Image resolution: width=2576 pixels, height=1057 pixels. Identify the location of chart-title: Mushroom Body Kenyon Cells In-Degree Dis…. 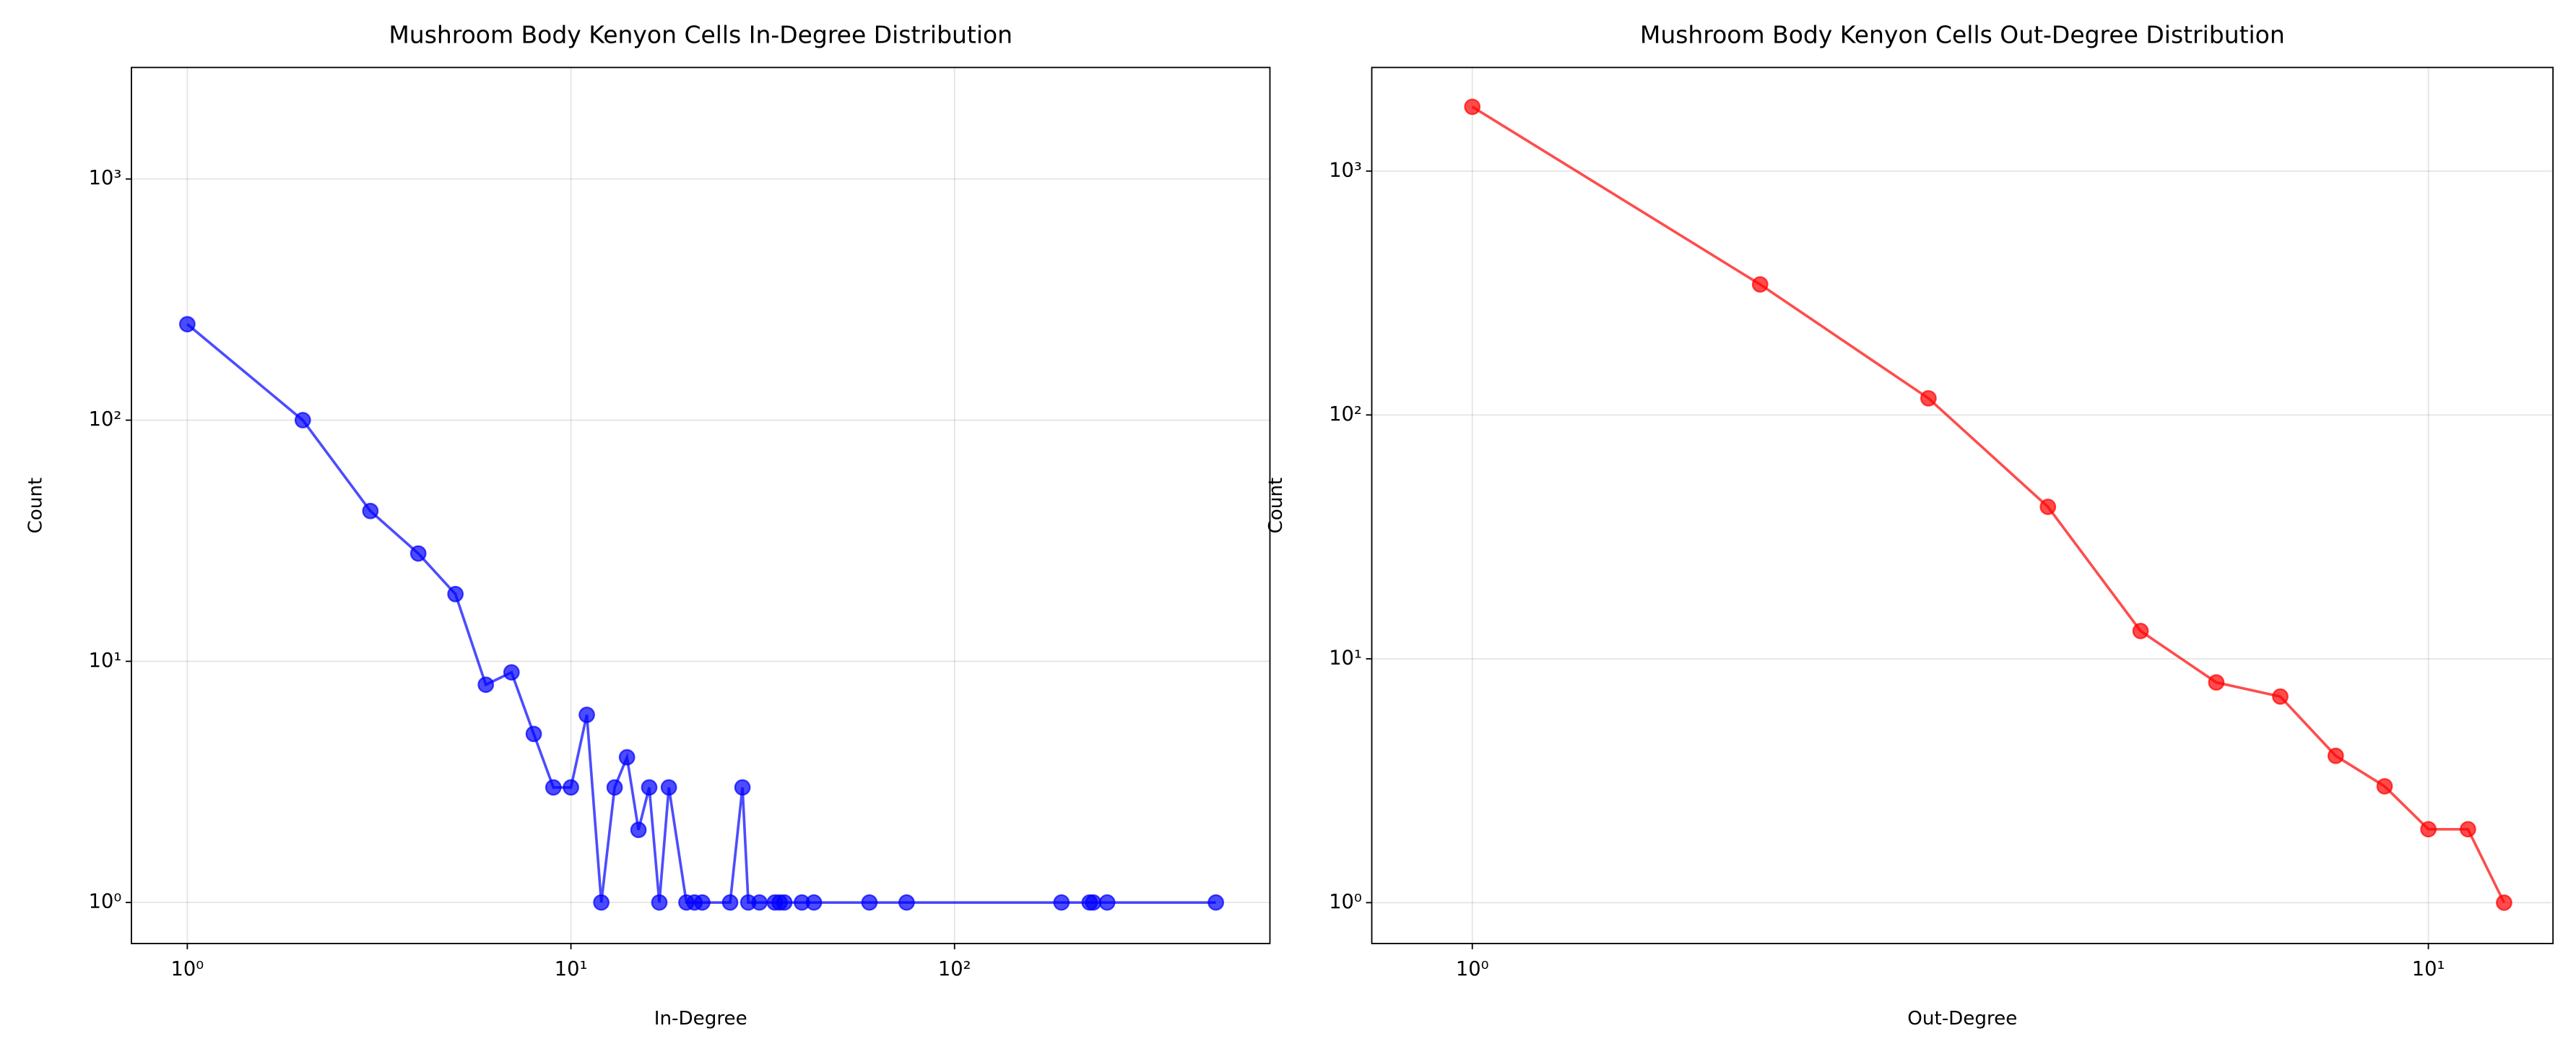
(700, 35).